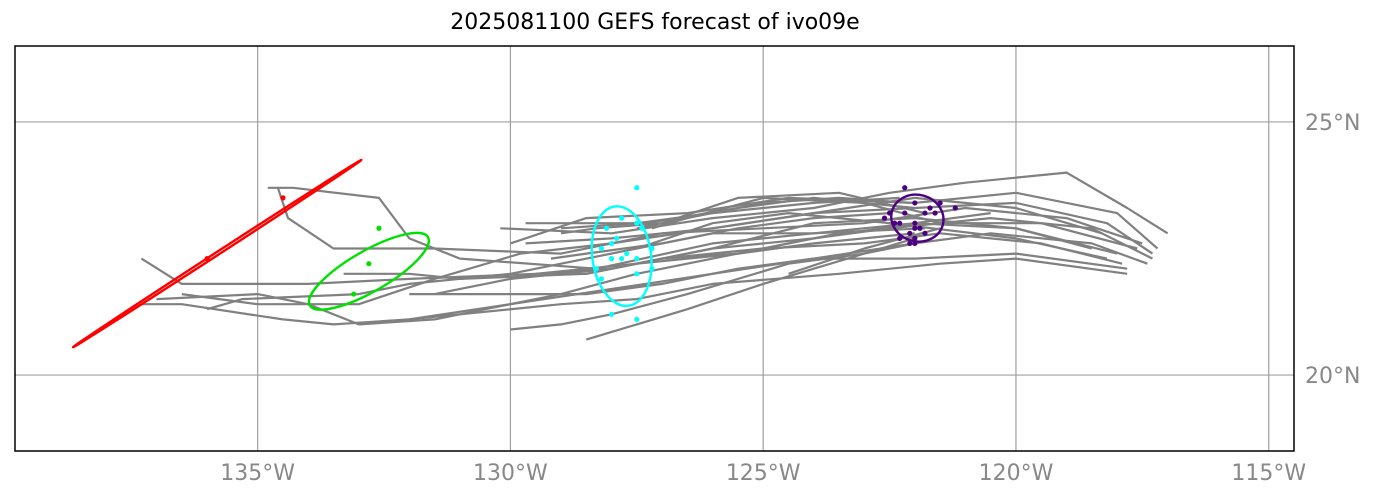 This screenshot has height=500, width=1382. What do you see at coordinates (655, 22) in the screenshot?
I see `map-title: 2025081100 GEFS forecast of ivo09e` at bounding box center [655, 22].